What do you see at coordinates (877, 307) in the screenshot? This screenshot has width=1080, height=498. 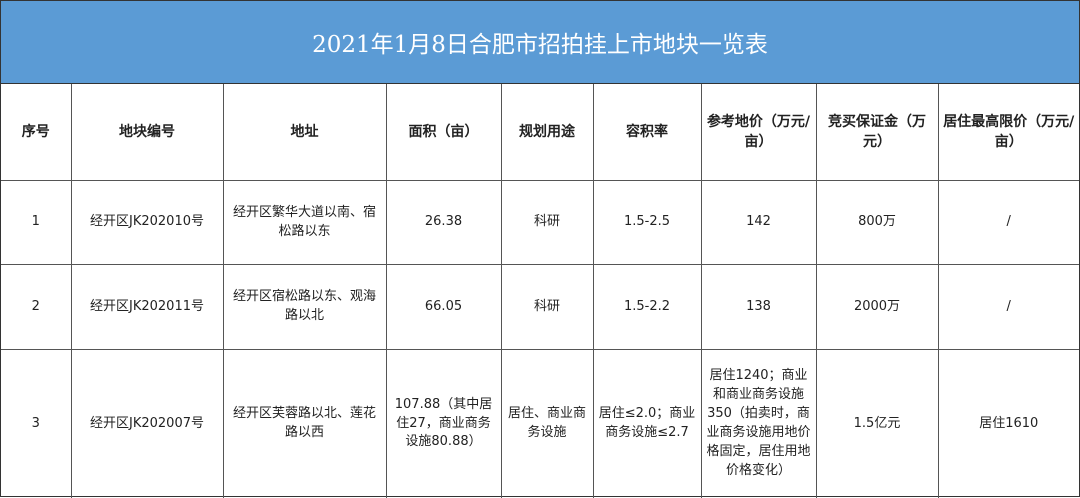 I see `cell-deposit: 2000万` at bounding box center [877, 307].